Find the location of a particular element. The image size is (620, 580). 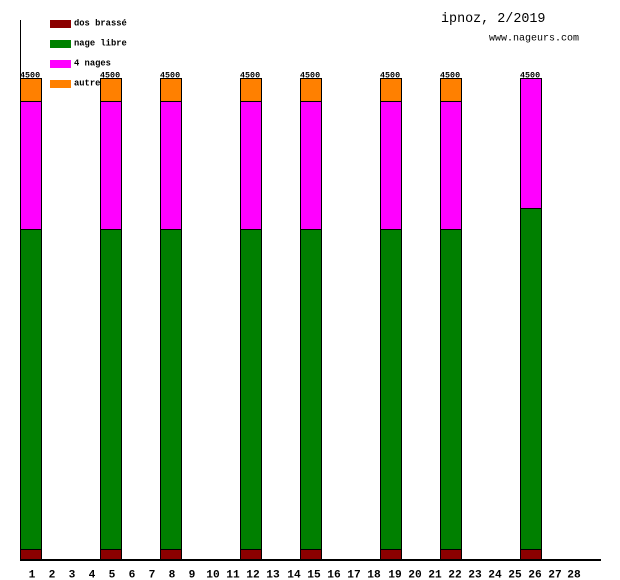

svg-text: 16 is located at coordinates (334, 574).